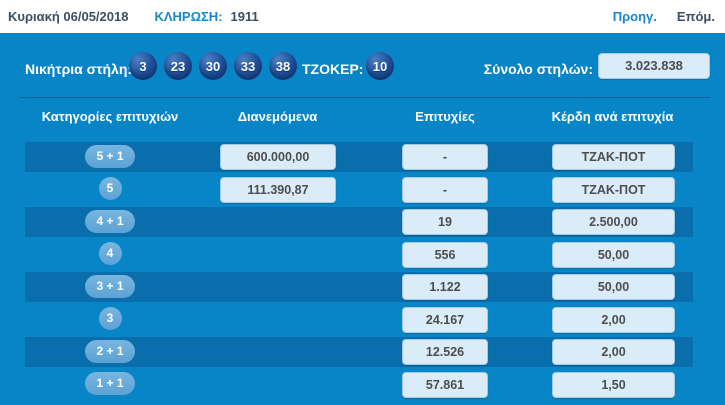 The height and width of the screenshot is (405, 725). What do you see at coordinates (445, 384) in the screenshot?
I see `winners-count: 57.861` at bounding box center [445, 384].